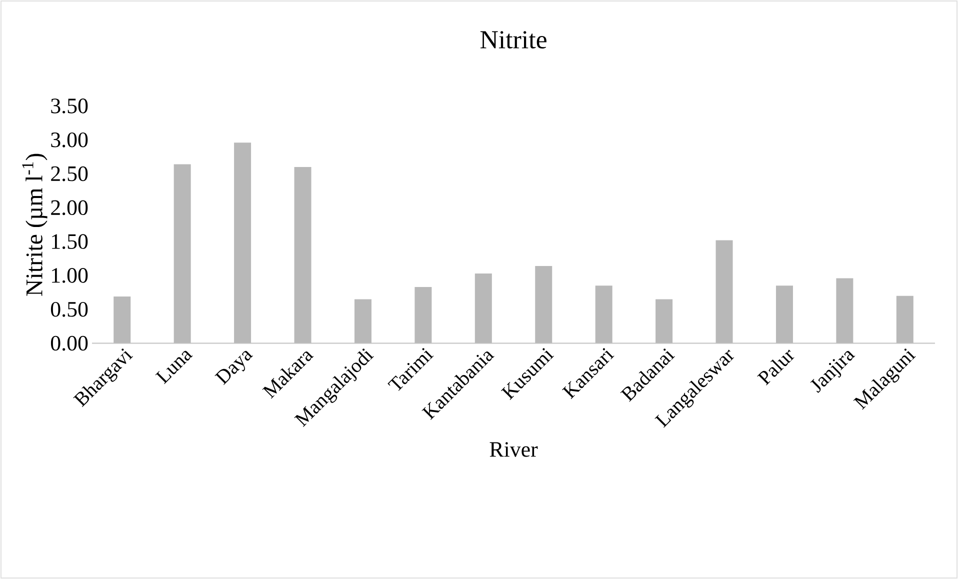 This screenshot has width=958, height=579. What do you see at coordinates (514, 449) in the screenshot?
I see `x-axis-title: River` at bounding box center [514, 449].